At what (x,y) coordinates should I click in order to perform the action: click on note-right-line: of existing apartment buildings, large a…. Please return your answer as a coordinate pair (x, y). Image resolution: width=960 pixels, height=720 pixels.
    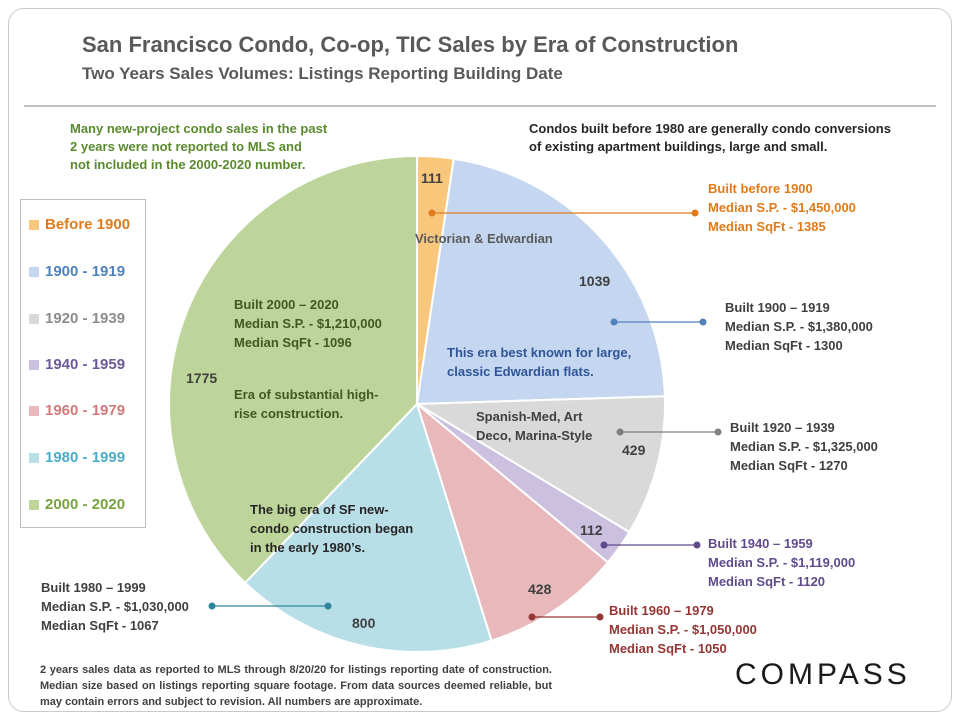
    Looking at the image, I should click on (678, 146).